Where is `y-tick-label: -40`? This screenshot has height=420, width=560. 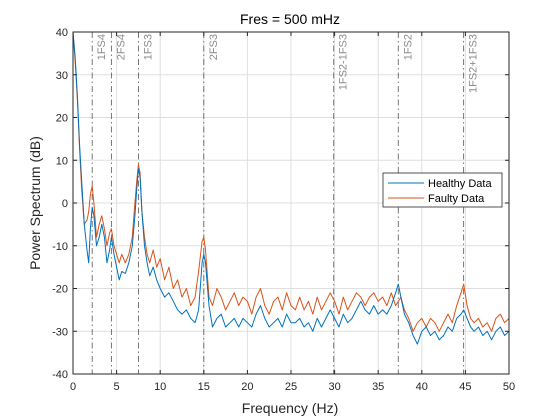
y-tick-label: -40 is located at coordinates (60, 375).